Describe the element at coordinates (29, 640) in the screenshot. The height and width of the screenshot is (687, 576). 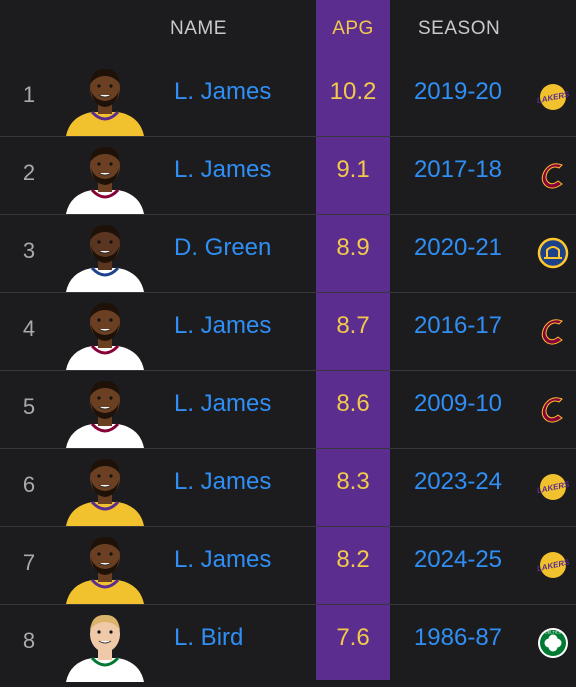
I see `rank-number: 8` at that location.